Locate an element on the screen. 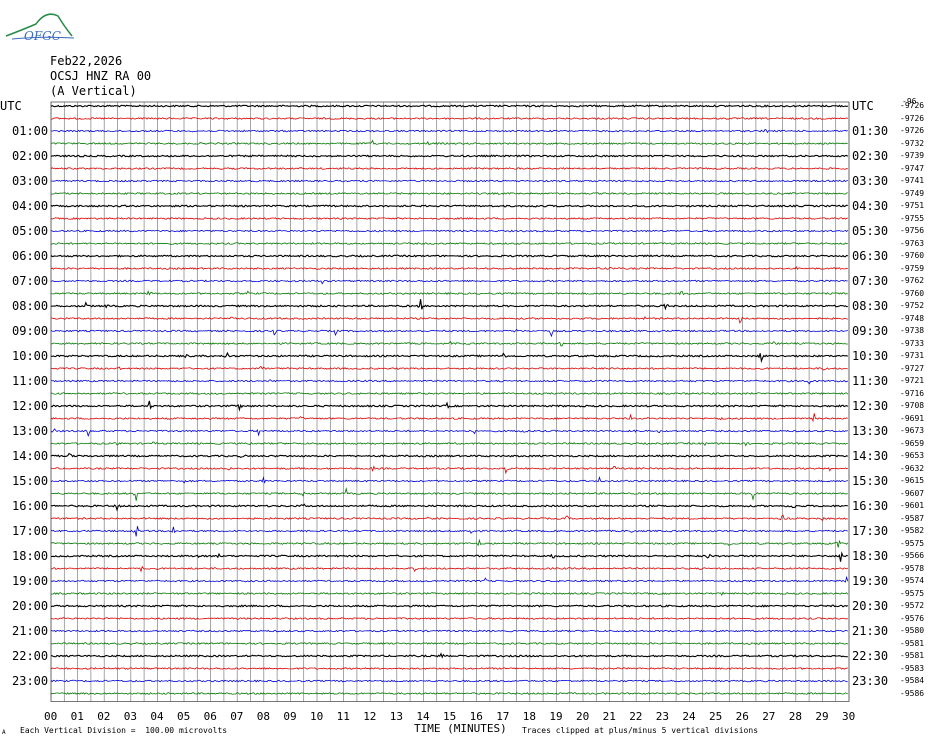 The height and width of the screenshot is (744, 930). right-hour-label: 03:30 is located at coordinates (870, 181).